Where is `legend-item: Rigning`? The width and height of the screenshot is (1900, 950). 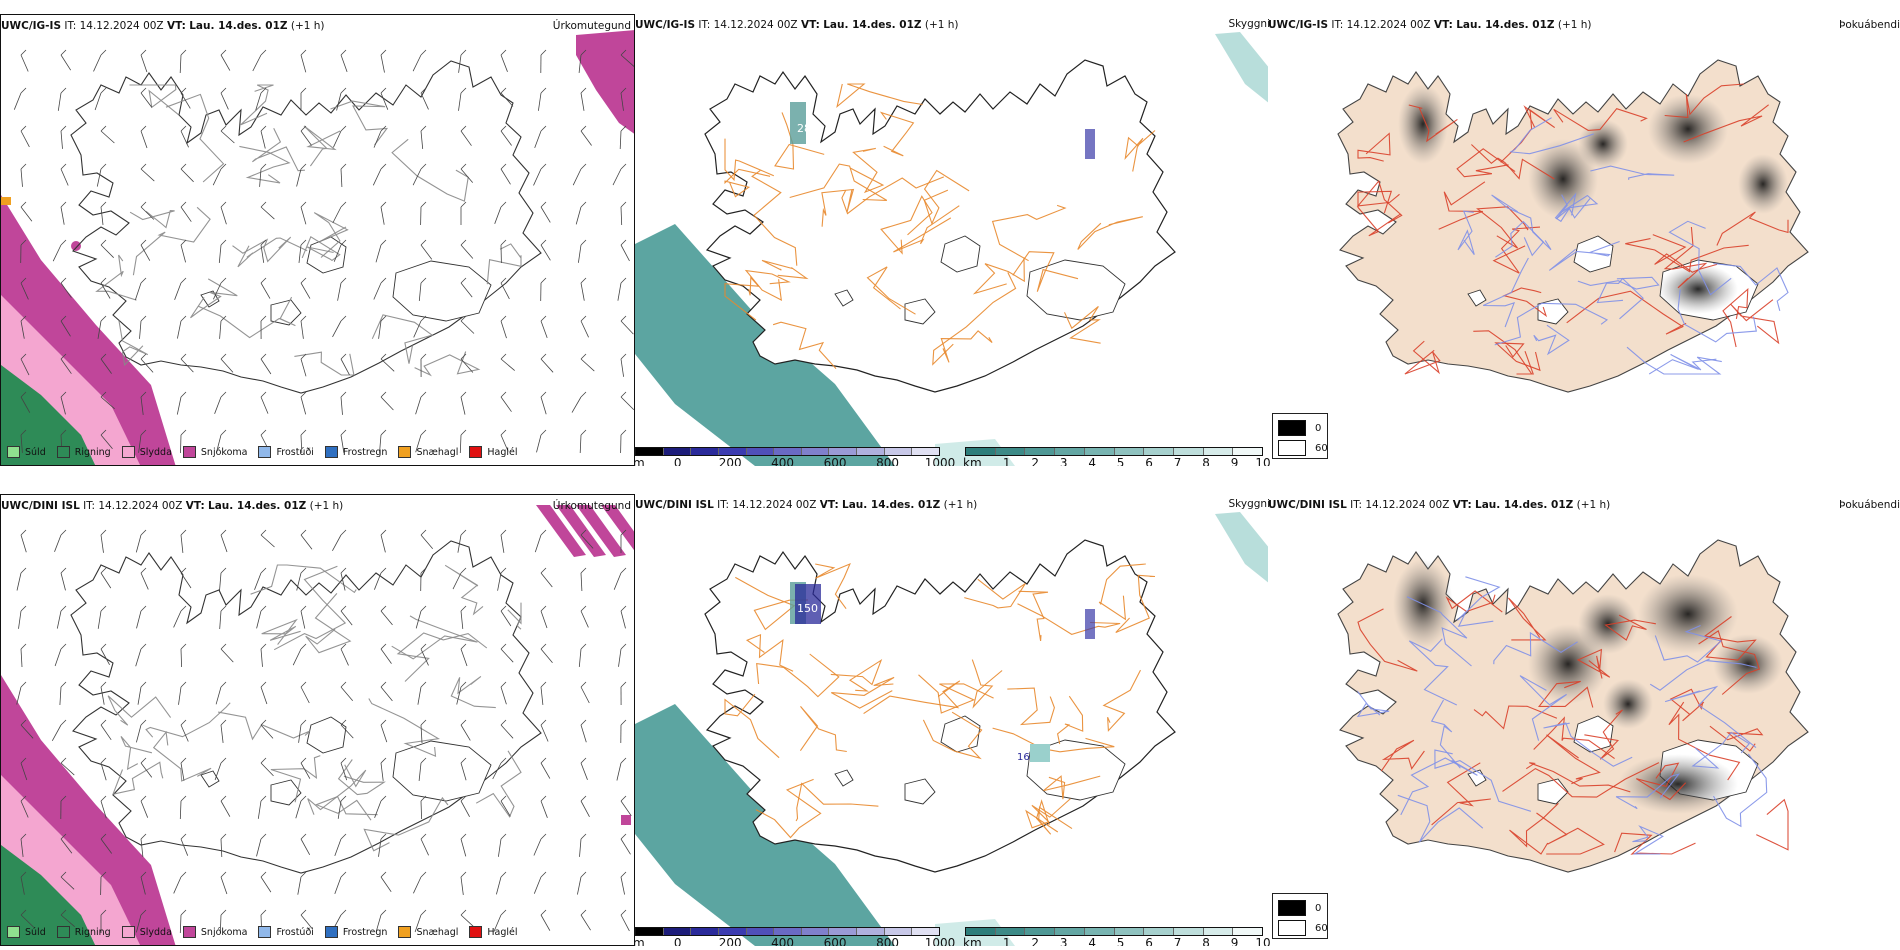 legend-item: Rigning is located at coordinates (83, 452).